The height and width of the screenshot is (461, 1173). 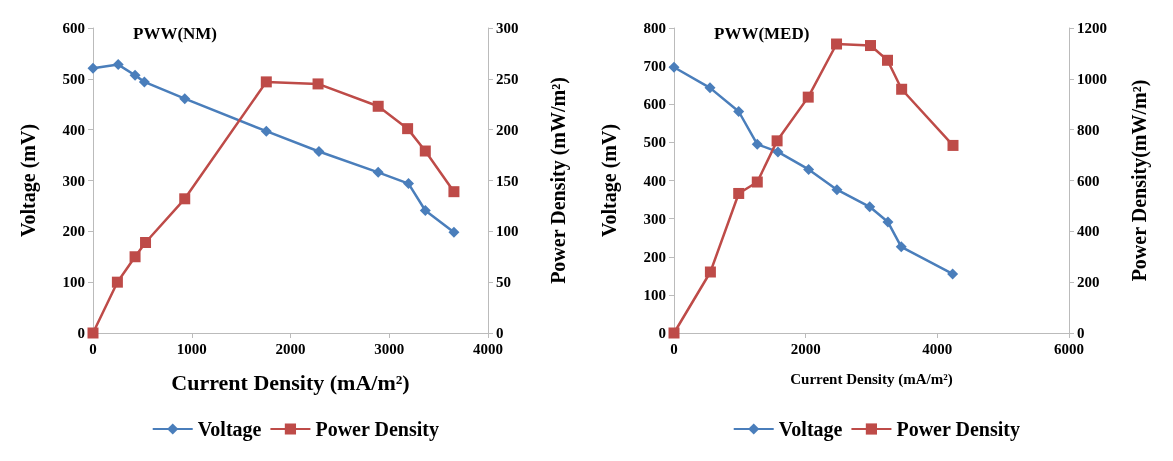 I want to click on y2-tick-label: 100, so click(x=507, y=231).